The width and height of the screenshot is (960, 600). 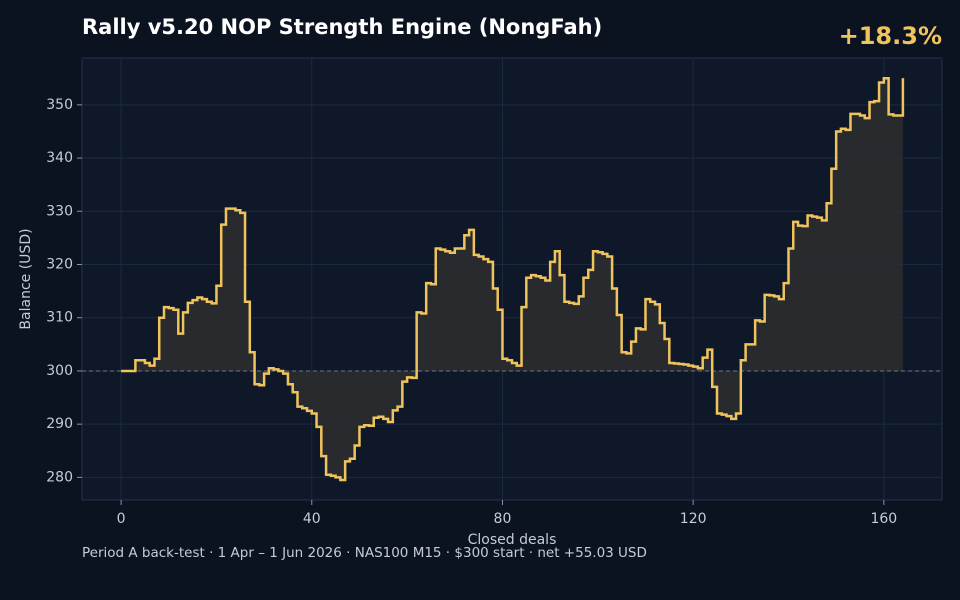 I want to click on y-axis-label: Balance (USD), so click(x=26, y=278).